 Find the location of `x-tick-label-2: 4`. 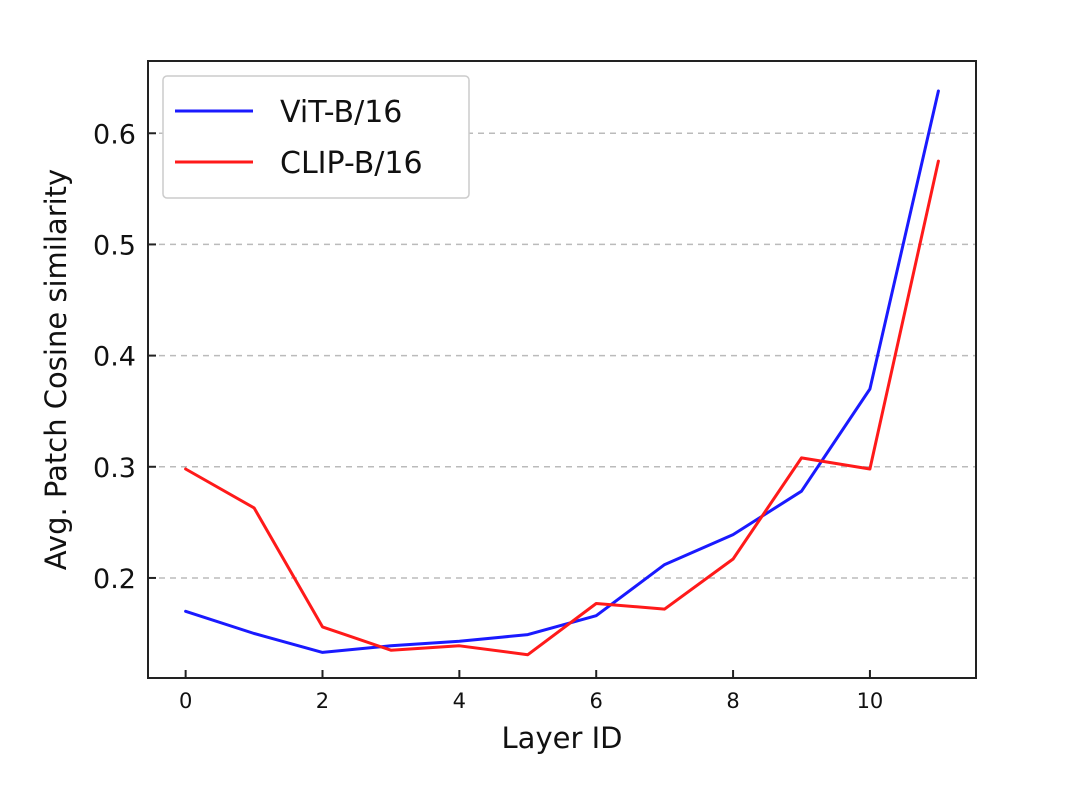

x-tick-label-2: 4 is located at coordinates (459, 701).